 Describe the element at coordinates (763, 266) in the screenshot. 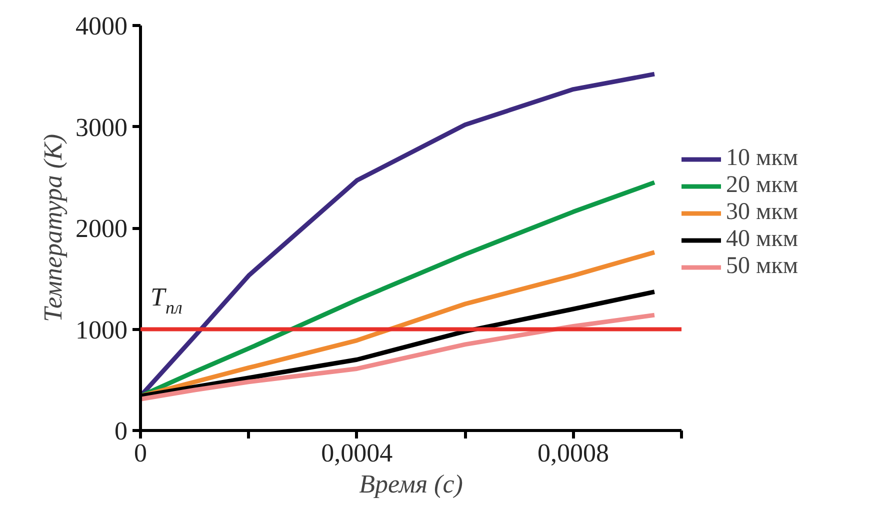

I see `legend-label: 50 мкм` at that location.